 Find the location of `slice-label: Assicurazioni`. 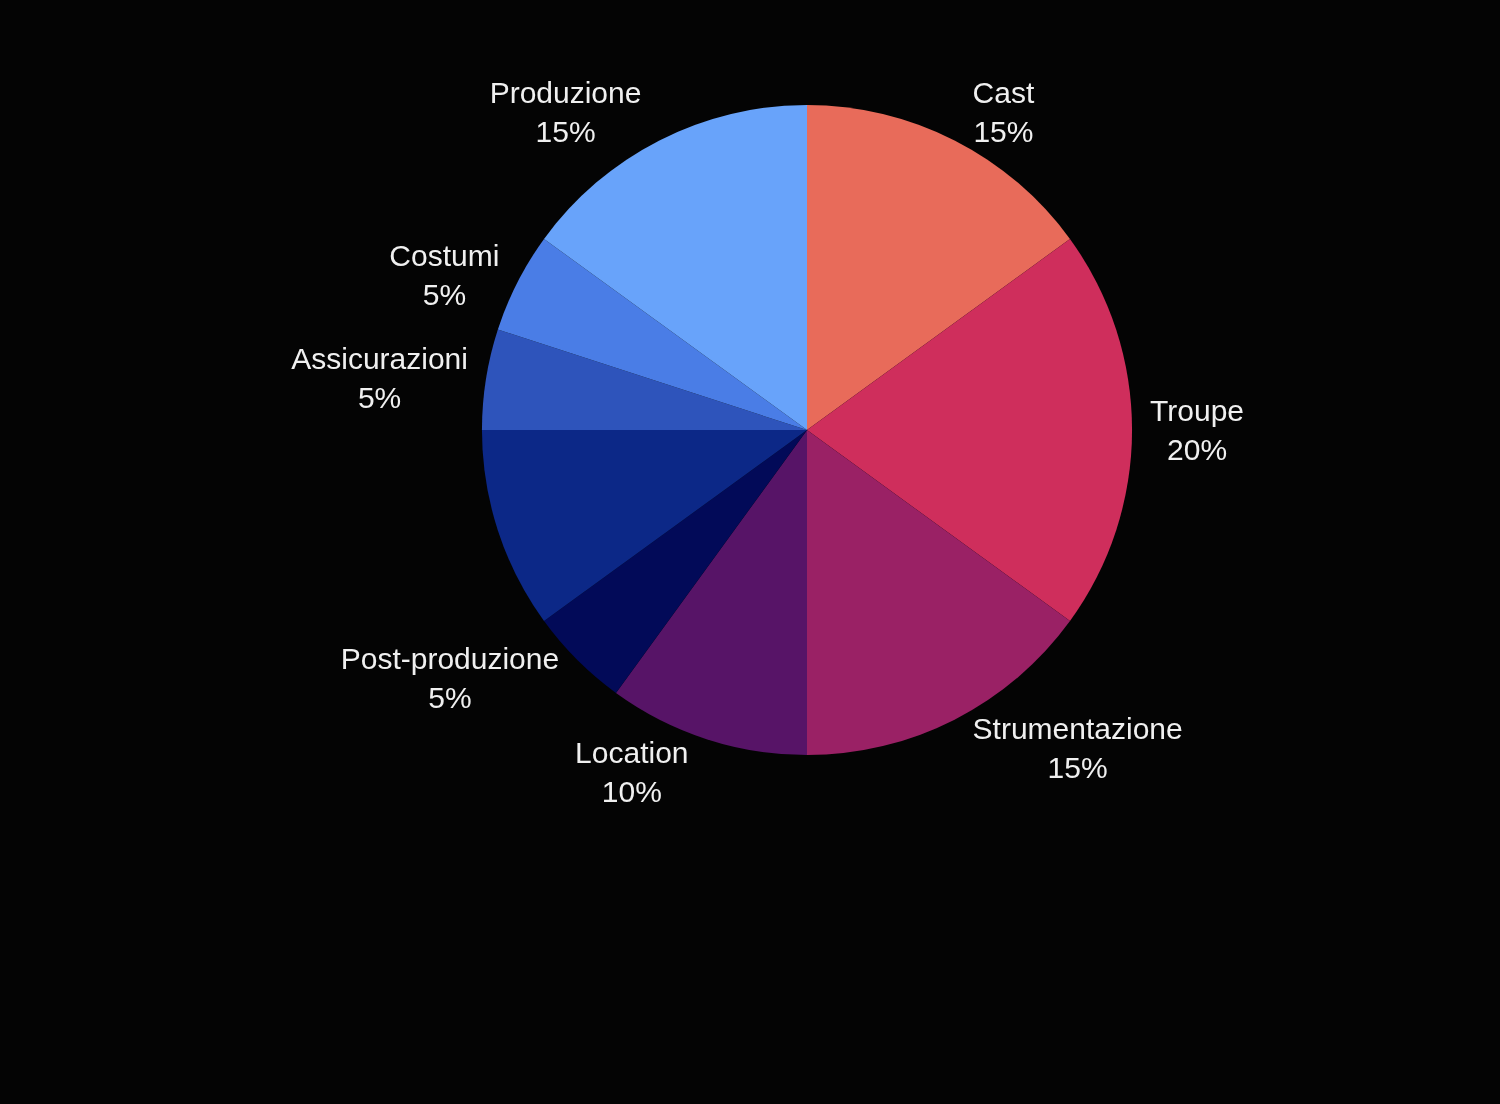

slice-label: Assicurazioni is located at coordinates (379, 359).